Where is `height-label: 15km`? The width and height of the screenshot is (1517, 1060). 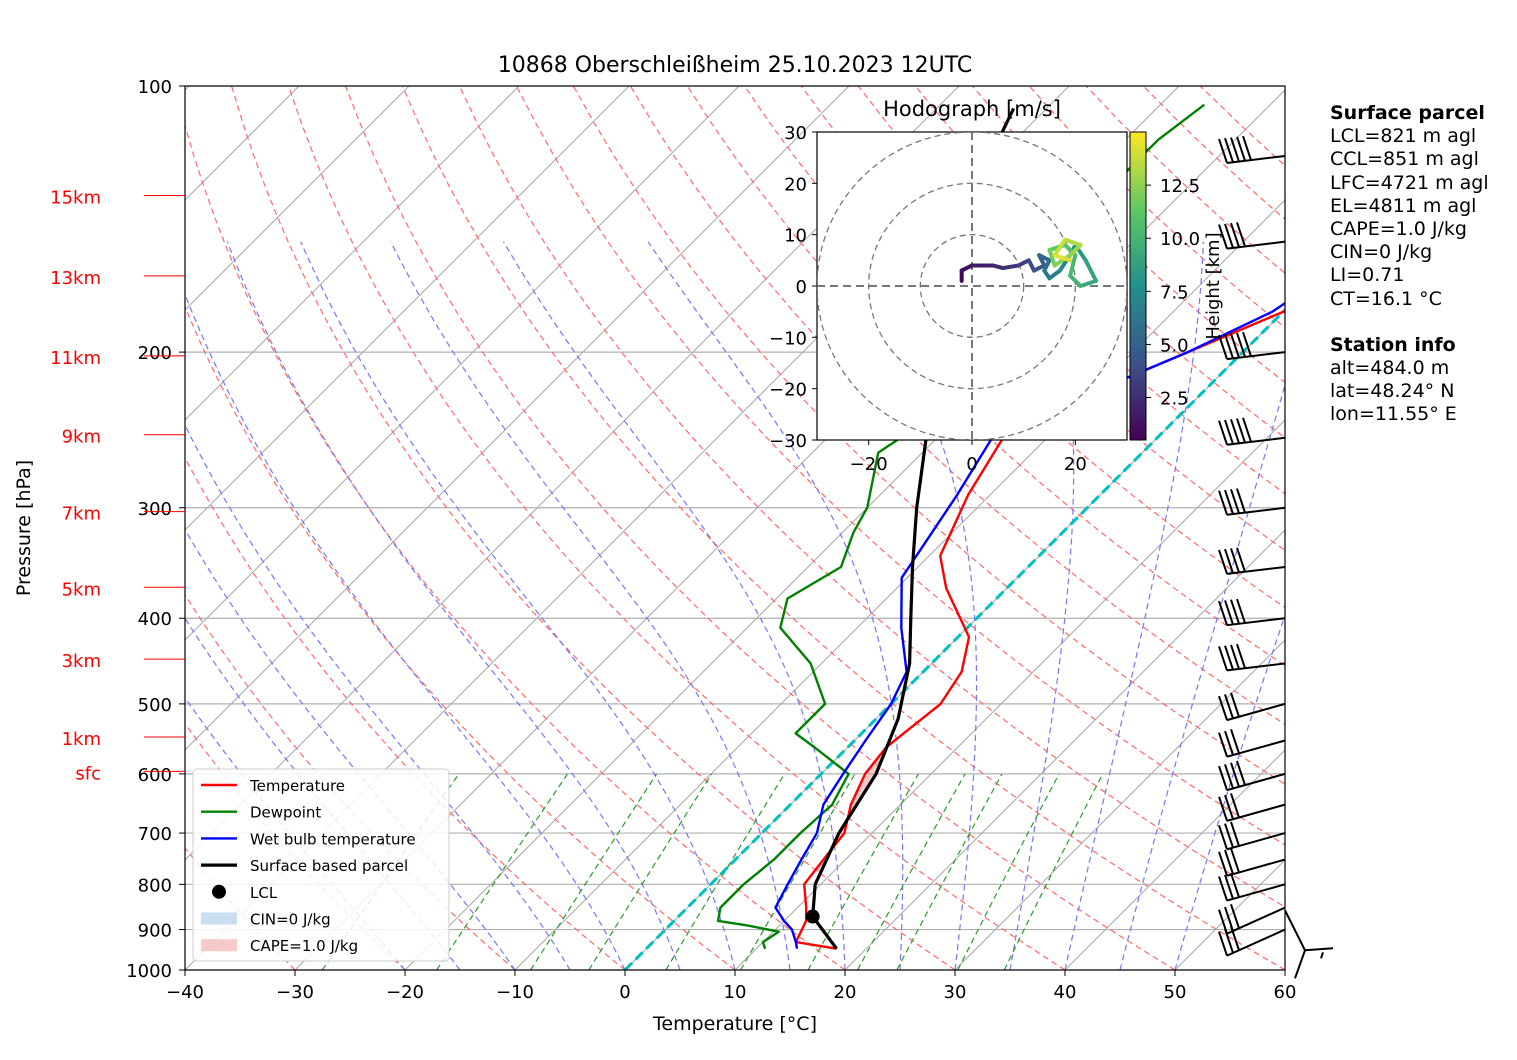 height-label: 15km is located at coordinates (75, 197).